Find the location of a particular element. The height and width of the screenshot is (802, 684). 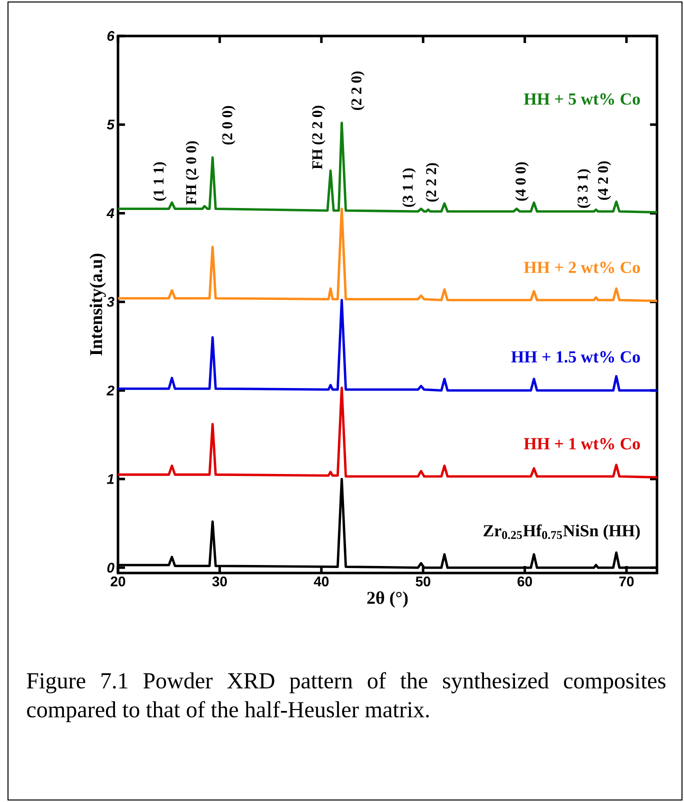

y-tick-label: 5 is located at coordinates (110, 125).